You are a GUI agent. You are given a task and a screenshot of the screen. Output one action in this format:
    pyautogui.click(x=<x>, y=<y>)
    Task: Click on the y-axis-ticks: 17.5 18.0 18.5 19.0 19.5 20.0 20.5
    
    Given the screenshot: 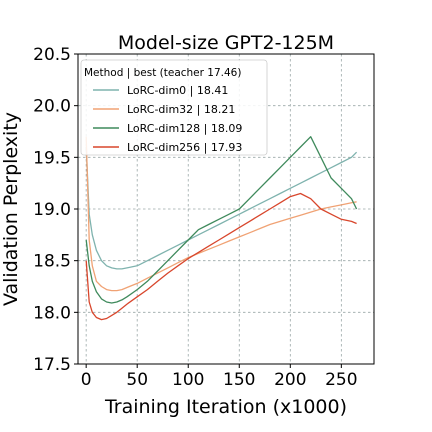 What is the action you would take?
    pyautogui.click(x=55, y=210)
    